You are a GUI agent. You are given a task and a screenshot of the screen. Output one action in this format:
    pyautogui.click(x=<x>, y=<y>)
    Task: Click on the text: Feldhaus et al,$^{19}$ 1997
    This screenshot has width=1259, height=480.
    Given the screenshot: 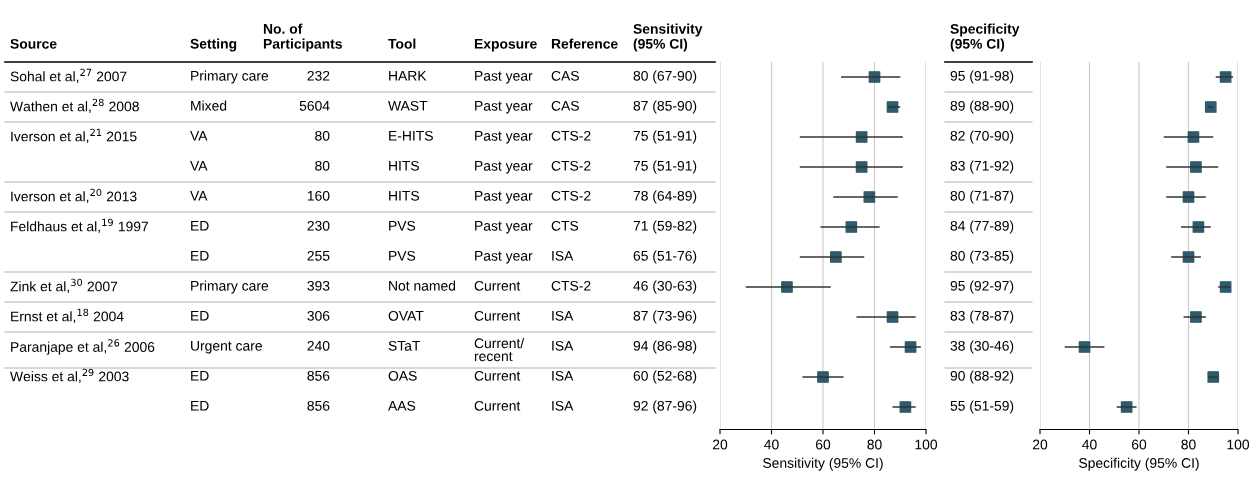 What is the action you would take?
    pyautogui.click(x=80, y=226)
    